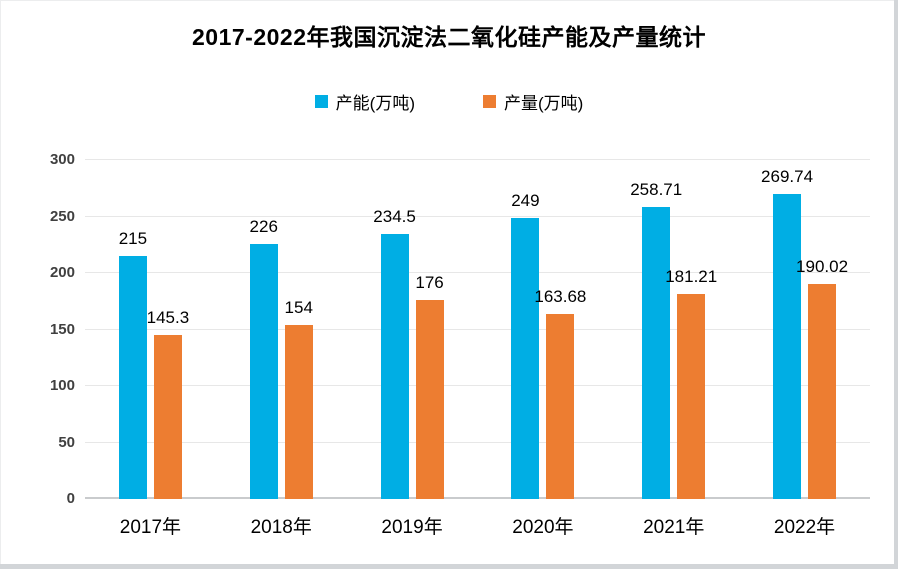  I want to click on x-tick-label: 2019年, so click(412, 527).